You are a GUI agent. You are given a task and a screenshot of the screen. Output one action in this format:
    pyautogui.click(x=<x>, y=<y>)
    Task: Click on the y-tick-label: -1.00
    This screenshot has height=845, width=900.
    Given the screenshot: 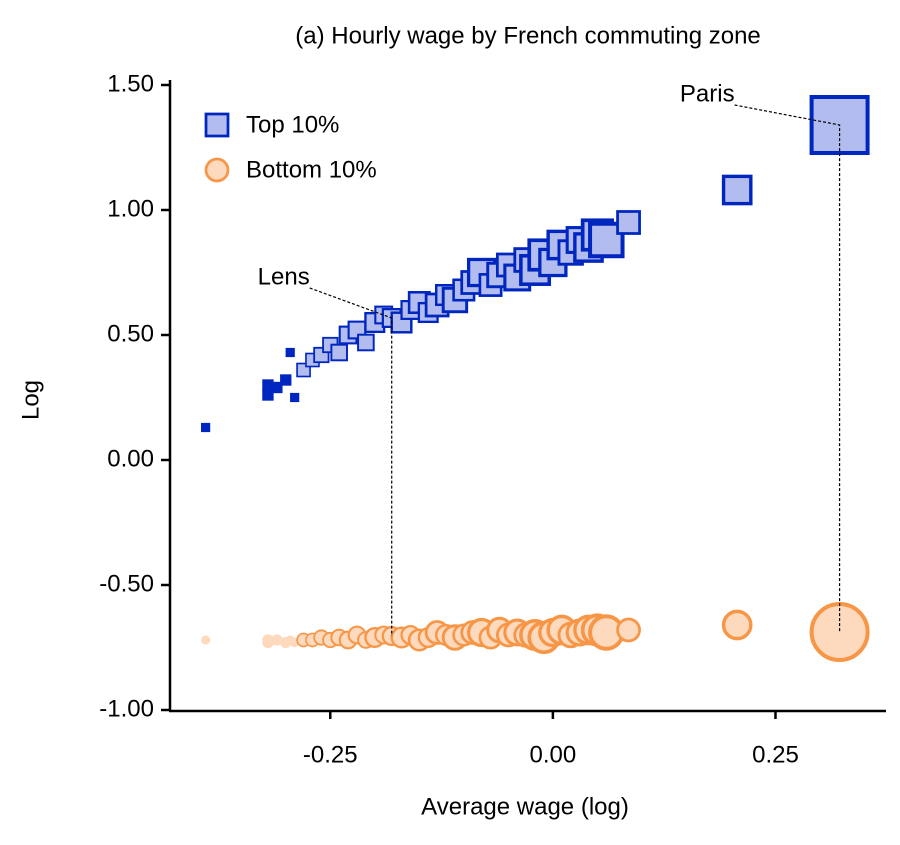 What is the action you would take?
    pyautogui.click(x=126, y=708)
    